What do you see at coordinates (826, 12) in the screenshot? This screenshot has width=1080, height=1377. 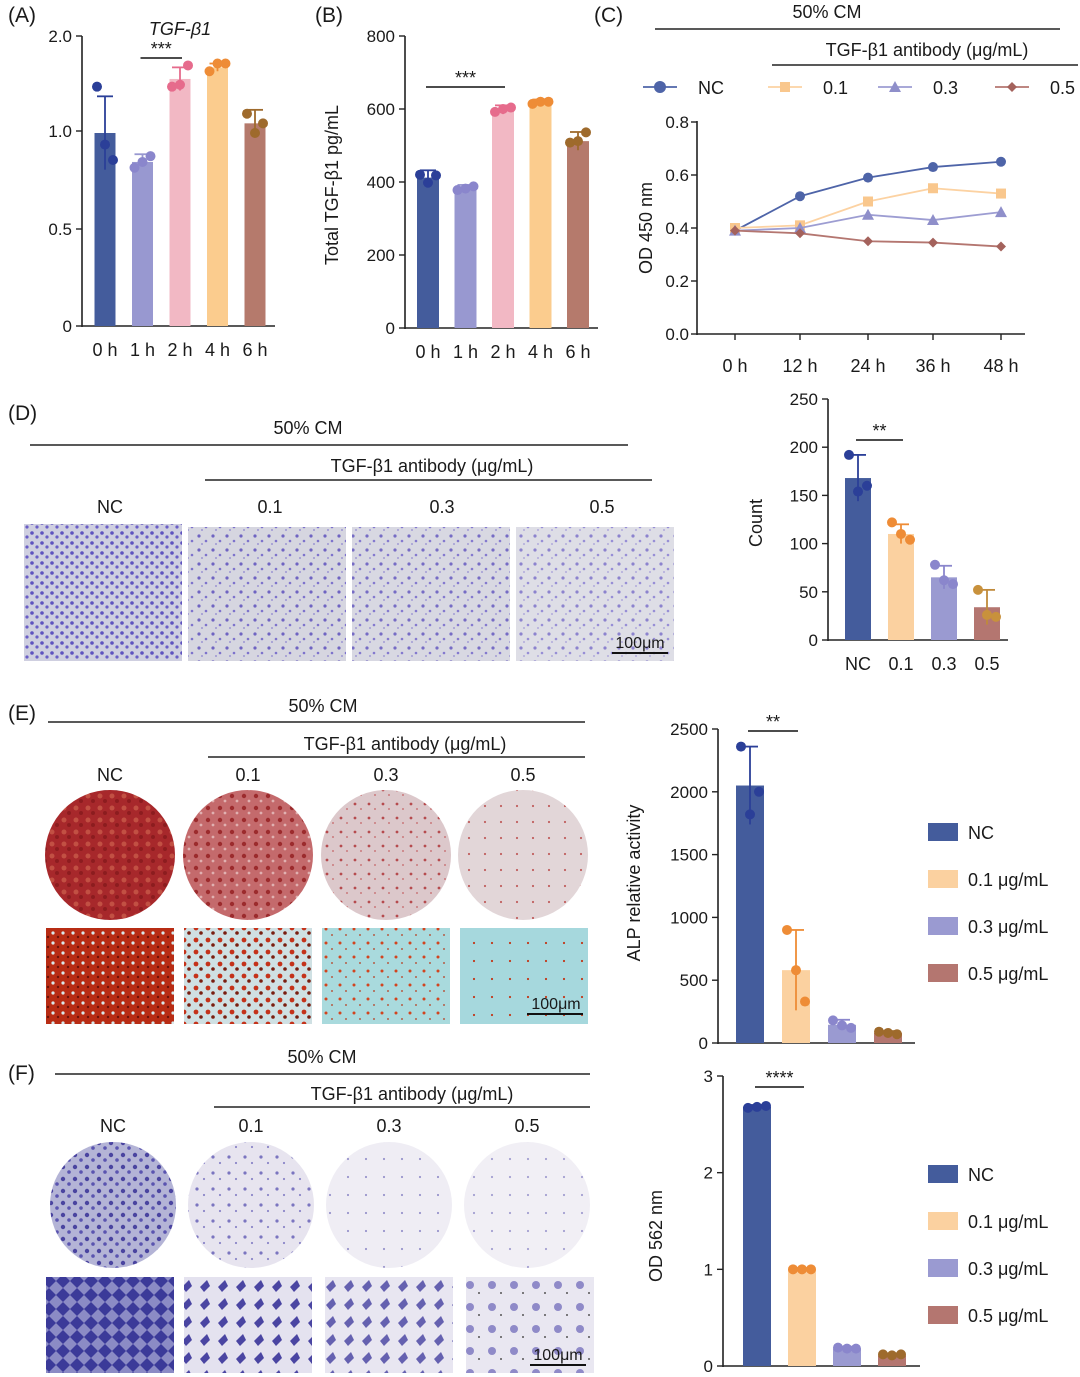 I see `c-cm-label: 50% CM` at bounding box center [826, 12].